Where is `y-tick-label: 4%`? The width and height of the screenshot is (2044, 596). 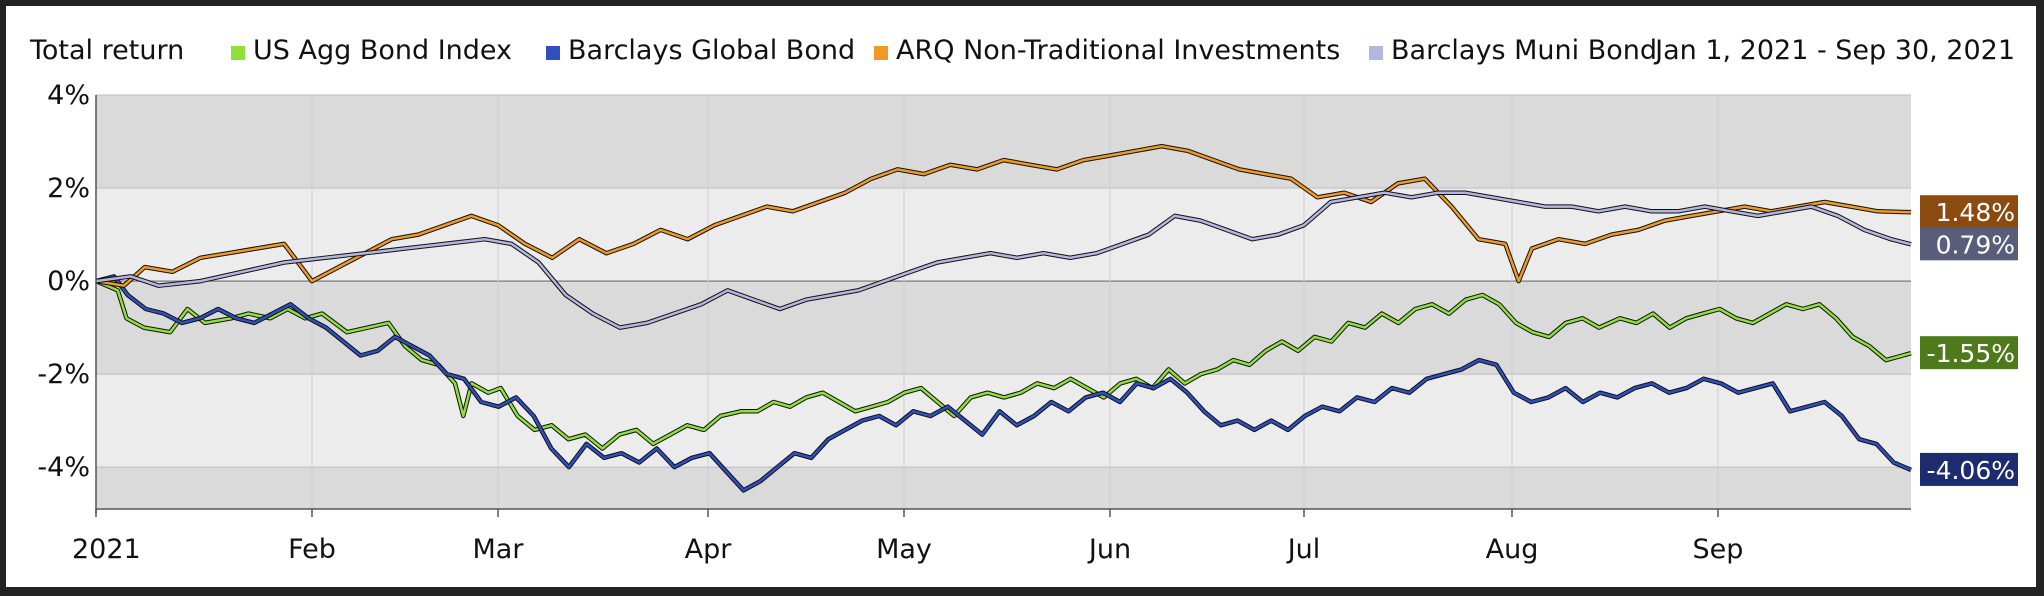 y-tick-label: 4% is located at coordinates (68, 95).